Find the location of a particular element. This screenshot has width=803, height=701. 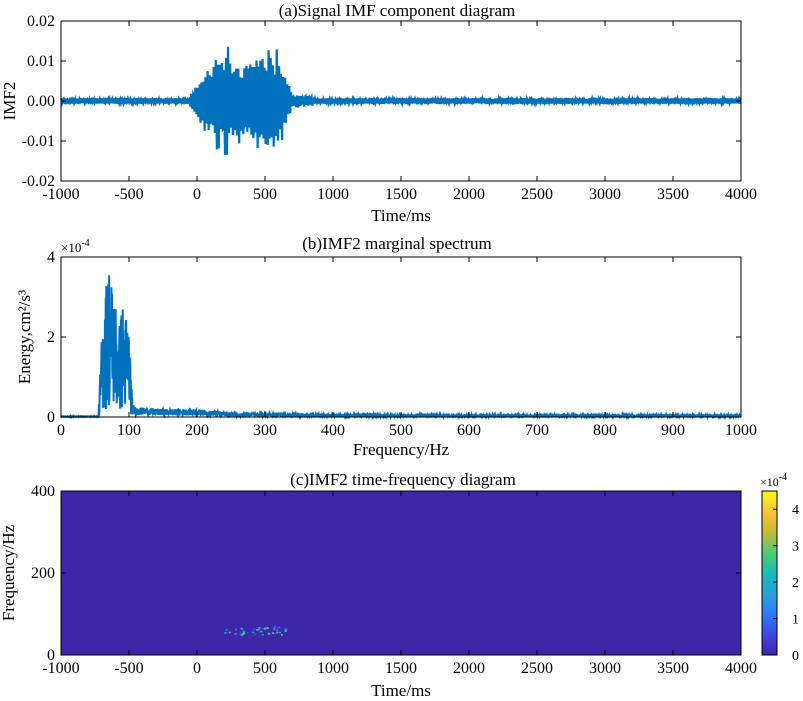

colorbar: ×10⁻⁴ 0 1 2 3 4 is located at coordinates (779, 568).